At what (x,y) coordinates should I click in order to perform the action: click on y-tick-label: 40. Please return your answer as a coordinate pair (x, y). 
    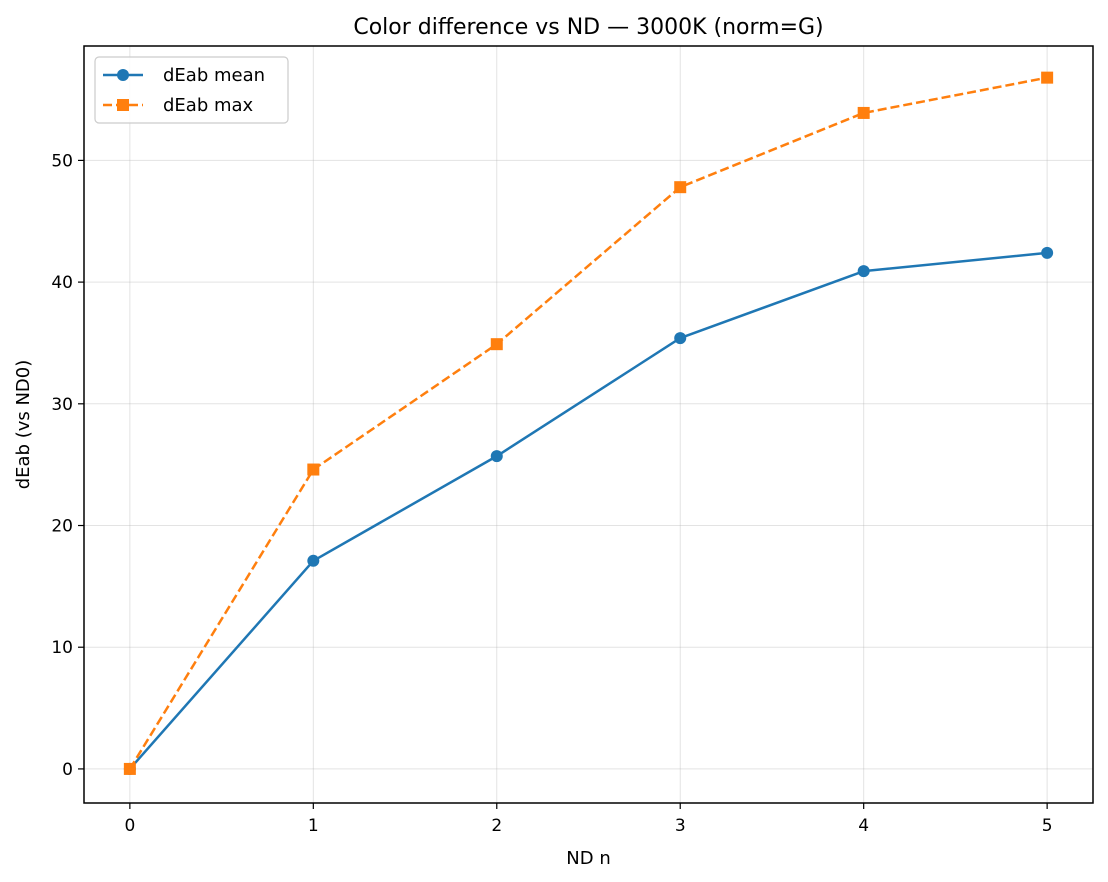
    Looking at the image, I should click on (62, 283).